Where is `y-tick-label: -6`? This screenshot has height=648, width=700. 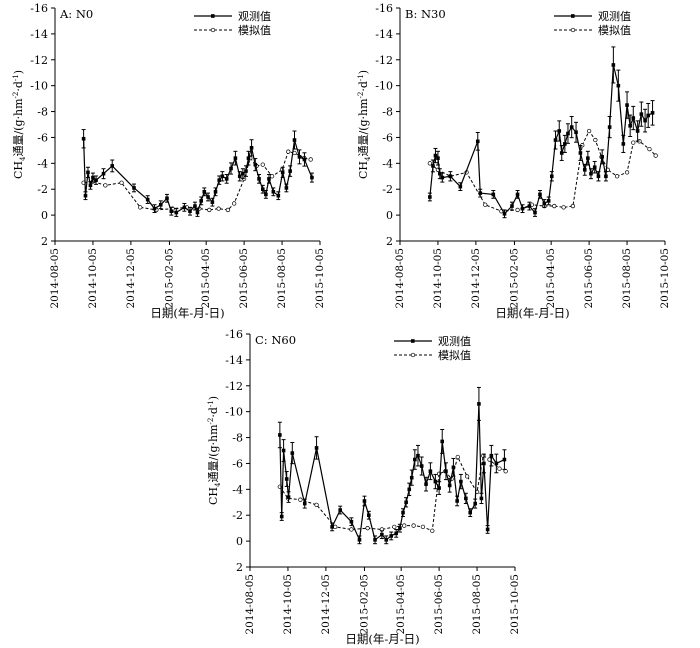
y-tick-label: -6 is located at coordinates (387, 137).